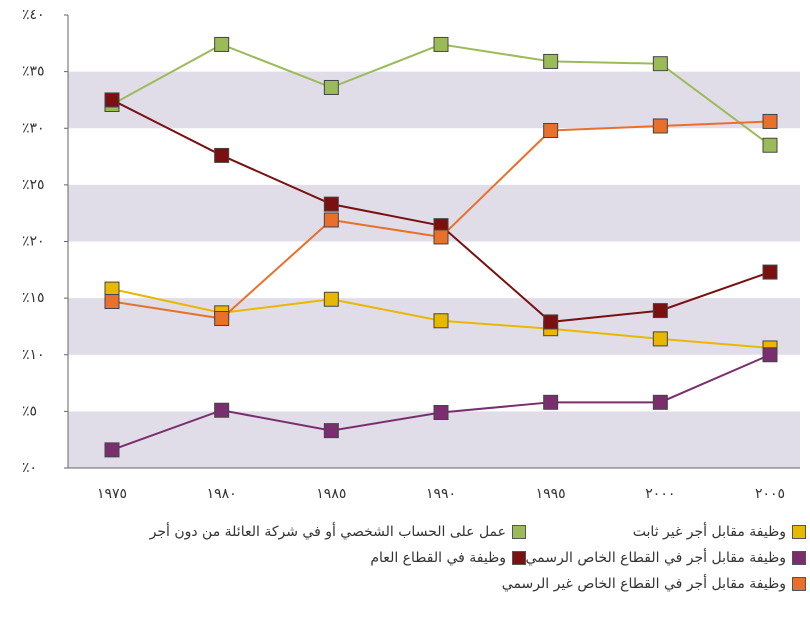 This screenshot has height=636, width=810. Describe the element at coordinates (263, 558) in the screenshot. I see `legend-item: وظيفة في القطاع العام` at that location.